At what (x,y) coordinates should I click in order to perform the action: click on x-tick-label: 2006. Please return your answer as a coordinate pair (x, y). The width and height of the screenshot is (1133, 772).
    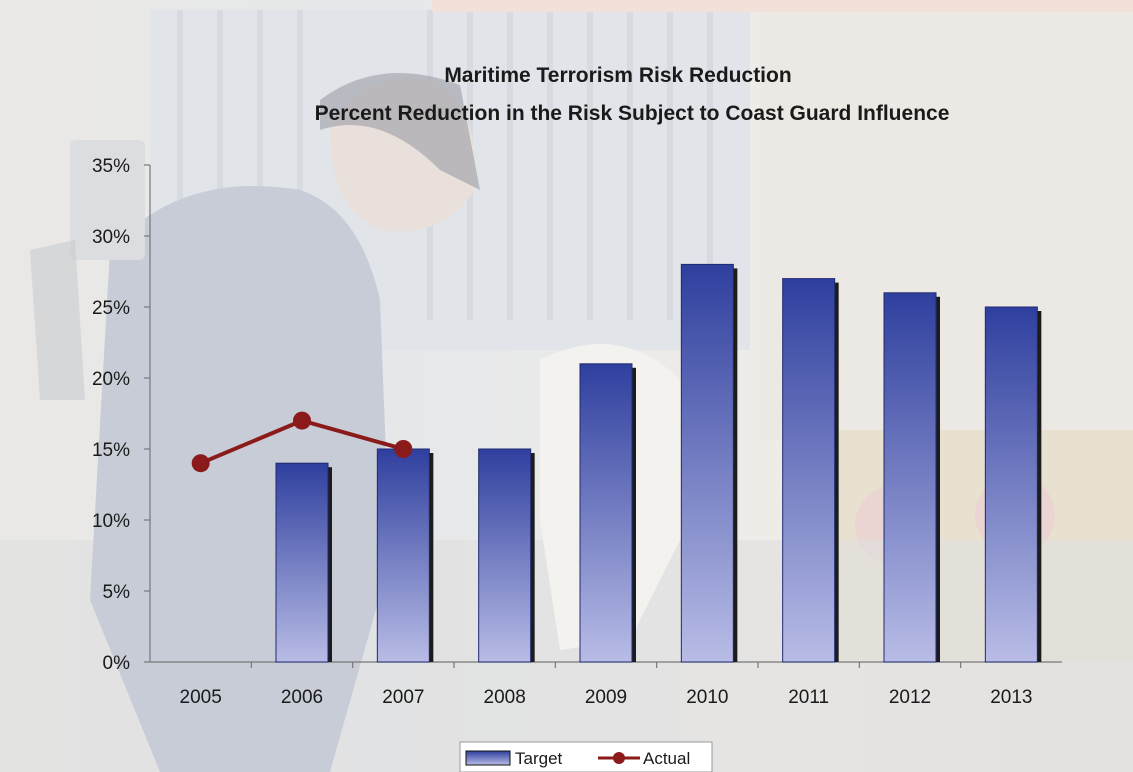
    Looking at the image, I should click on (302, 697).